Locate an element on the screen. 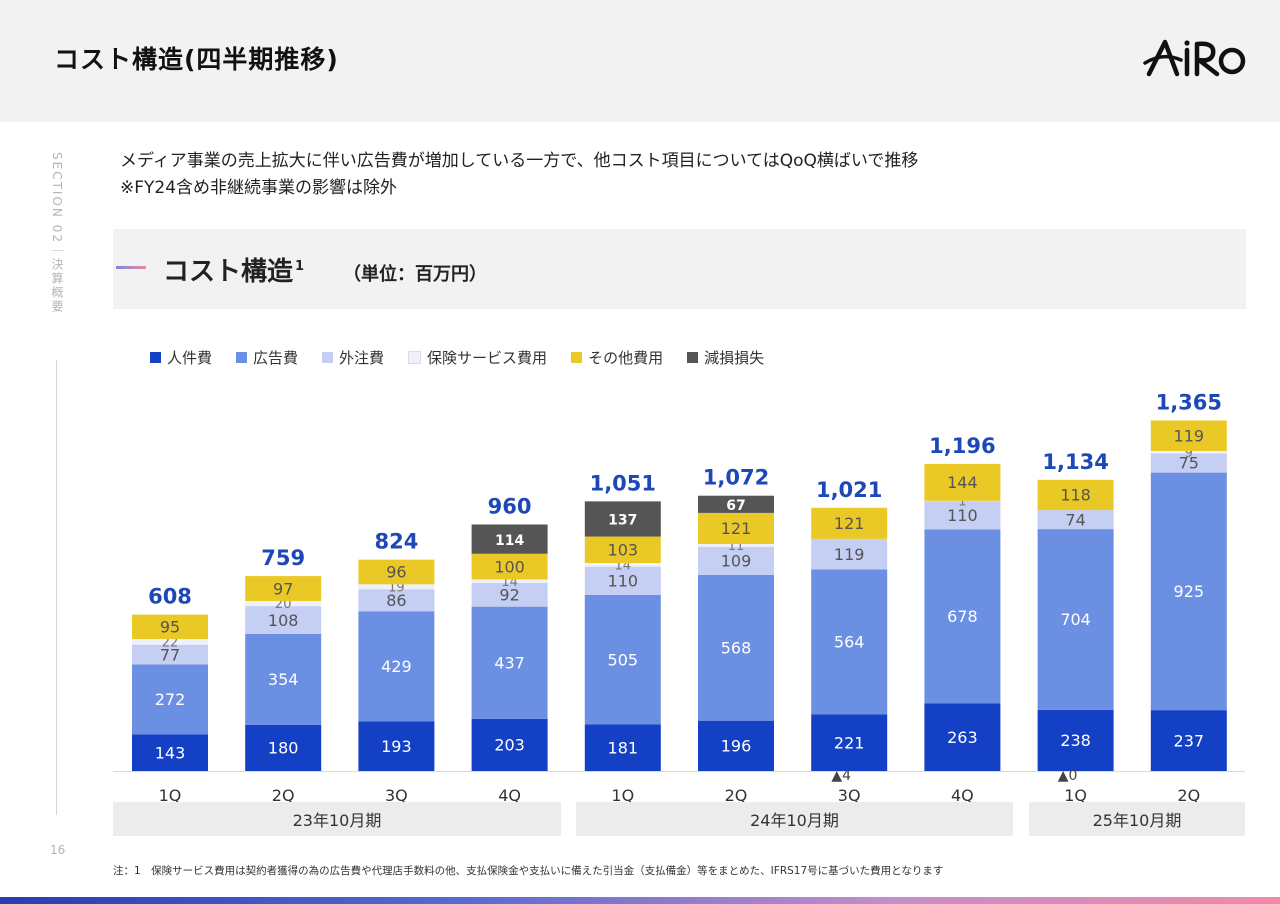  section-title-text: コスト構造 is located at coordinates (228, 272).